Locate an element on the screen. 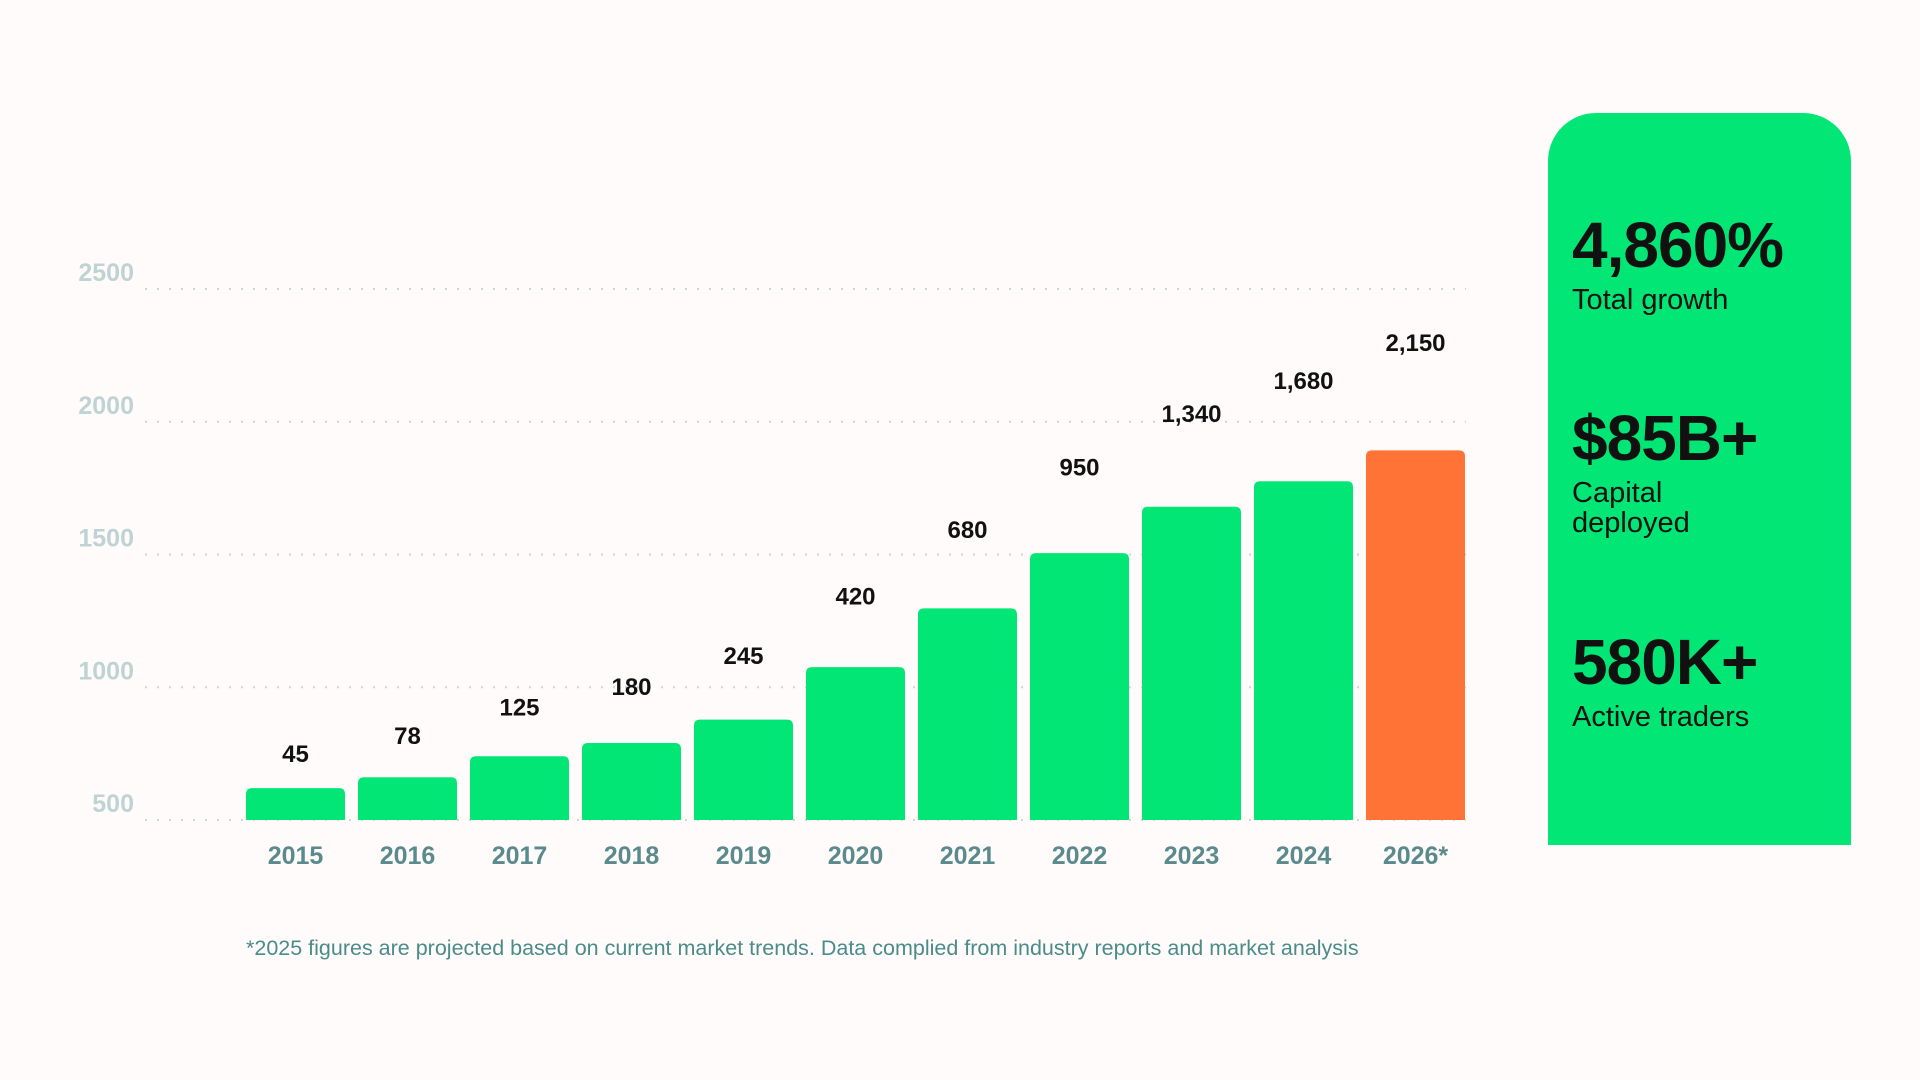  stat-total-growth: 4,860% Total growth is located at coordinates (1678, 262).